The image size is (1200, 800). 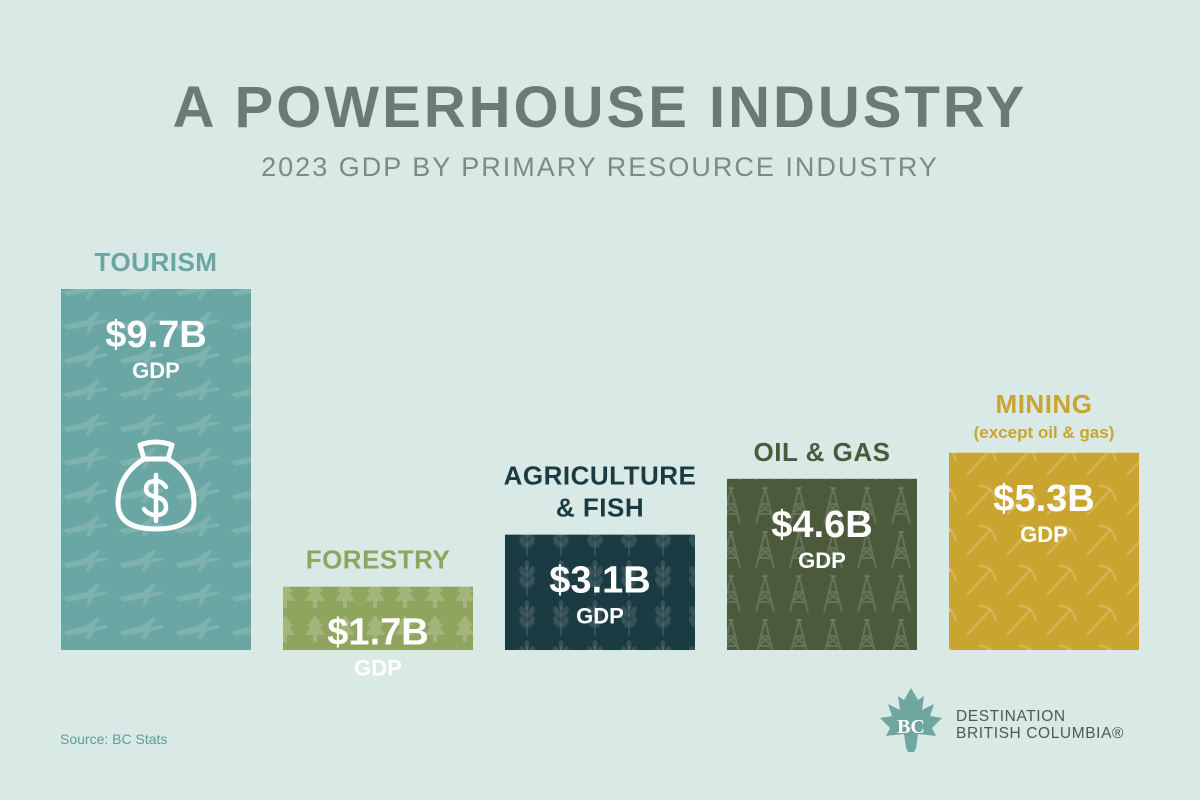 I want to click on money-bag-icon, so click(x=156, y=485).